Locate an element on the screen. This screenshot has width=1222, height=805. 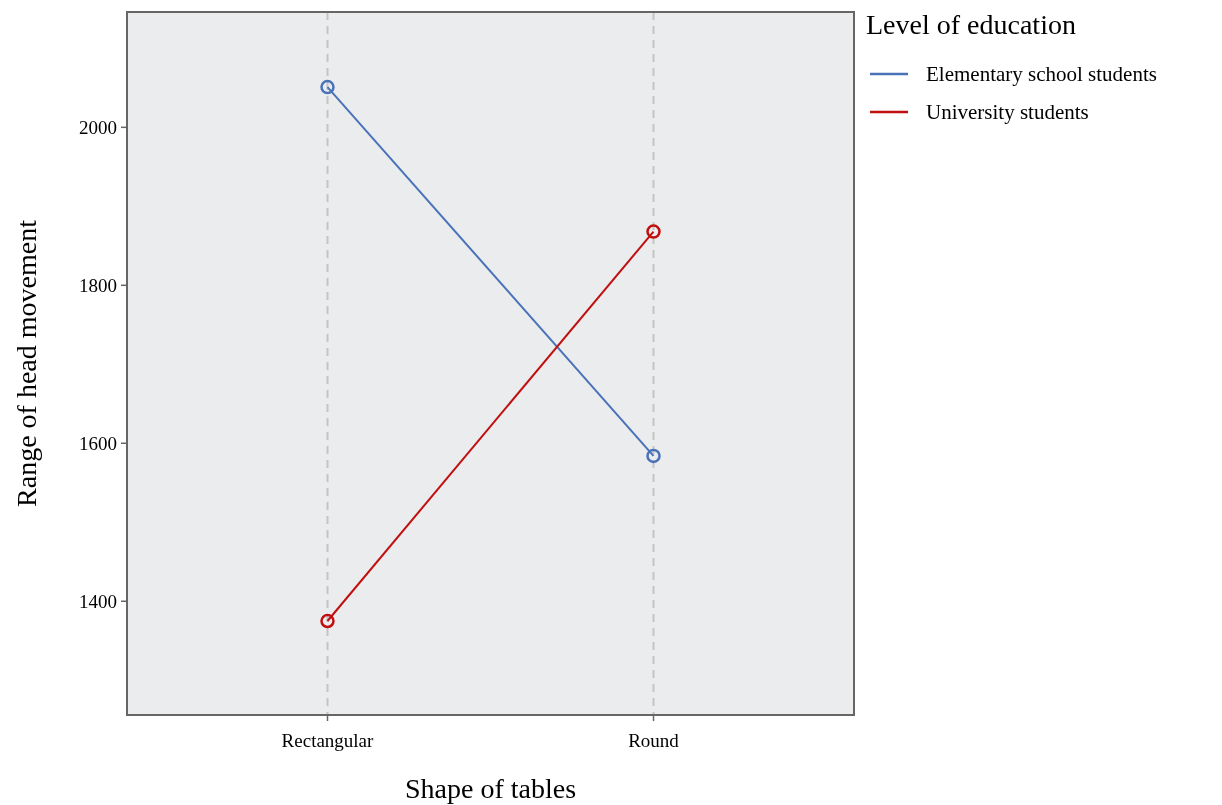
legend-title: Level of education is located at coordinates (971, 24).